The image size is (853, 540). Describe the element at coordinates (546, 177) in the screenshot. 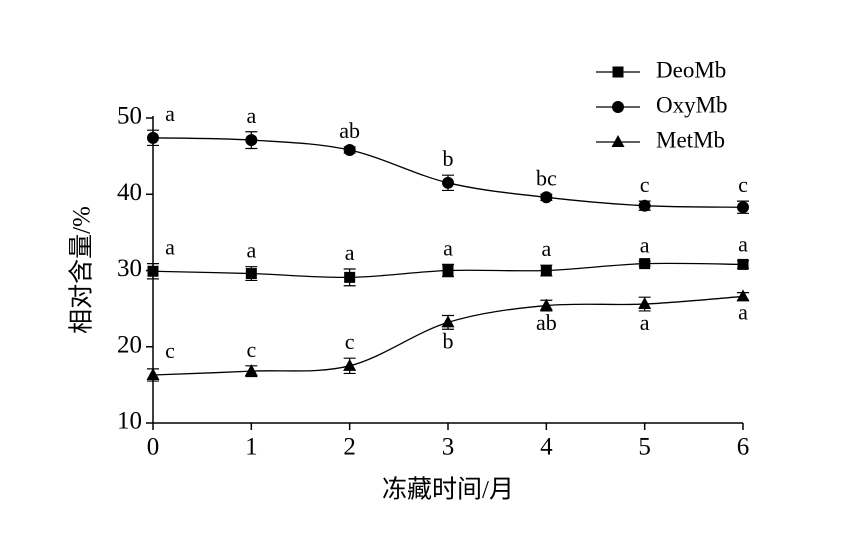

I see `significance-letter: bc` at that location.